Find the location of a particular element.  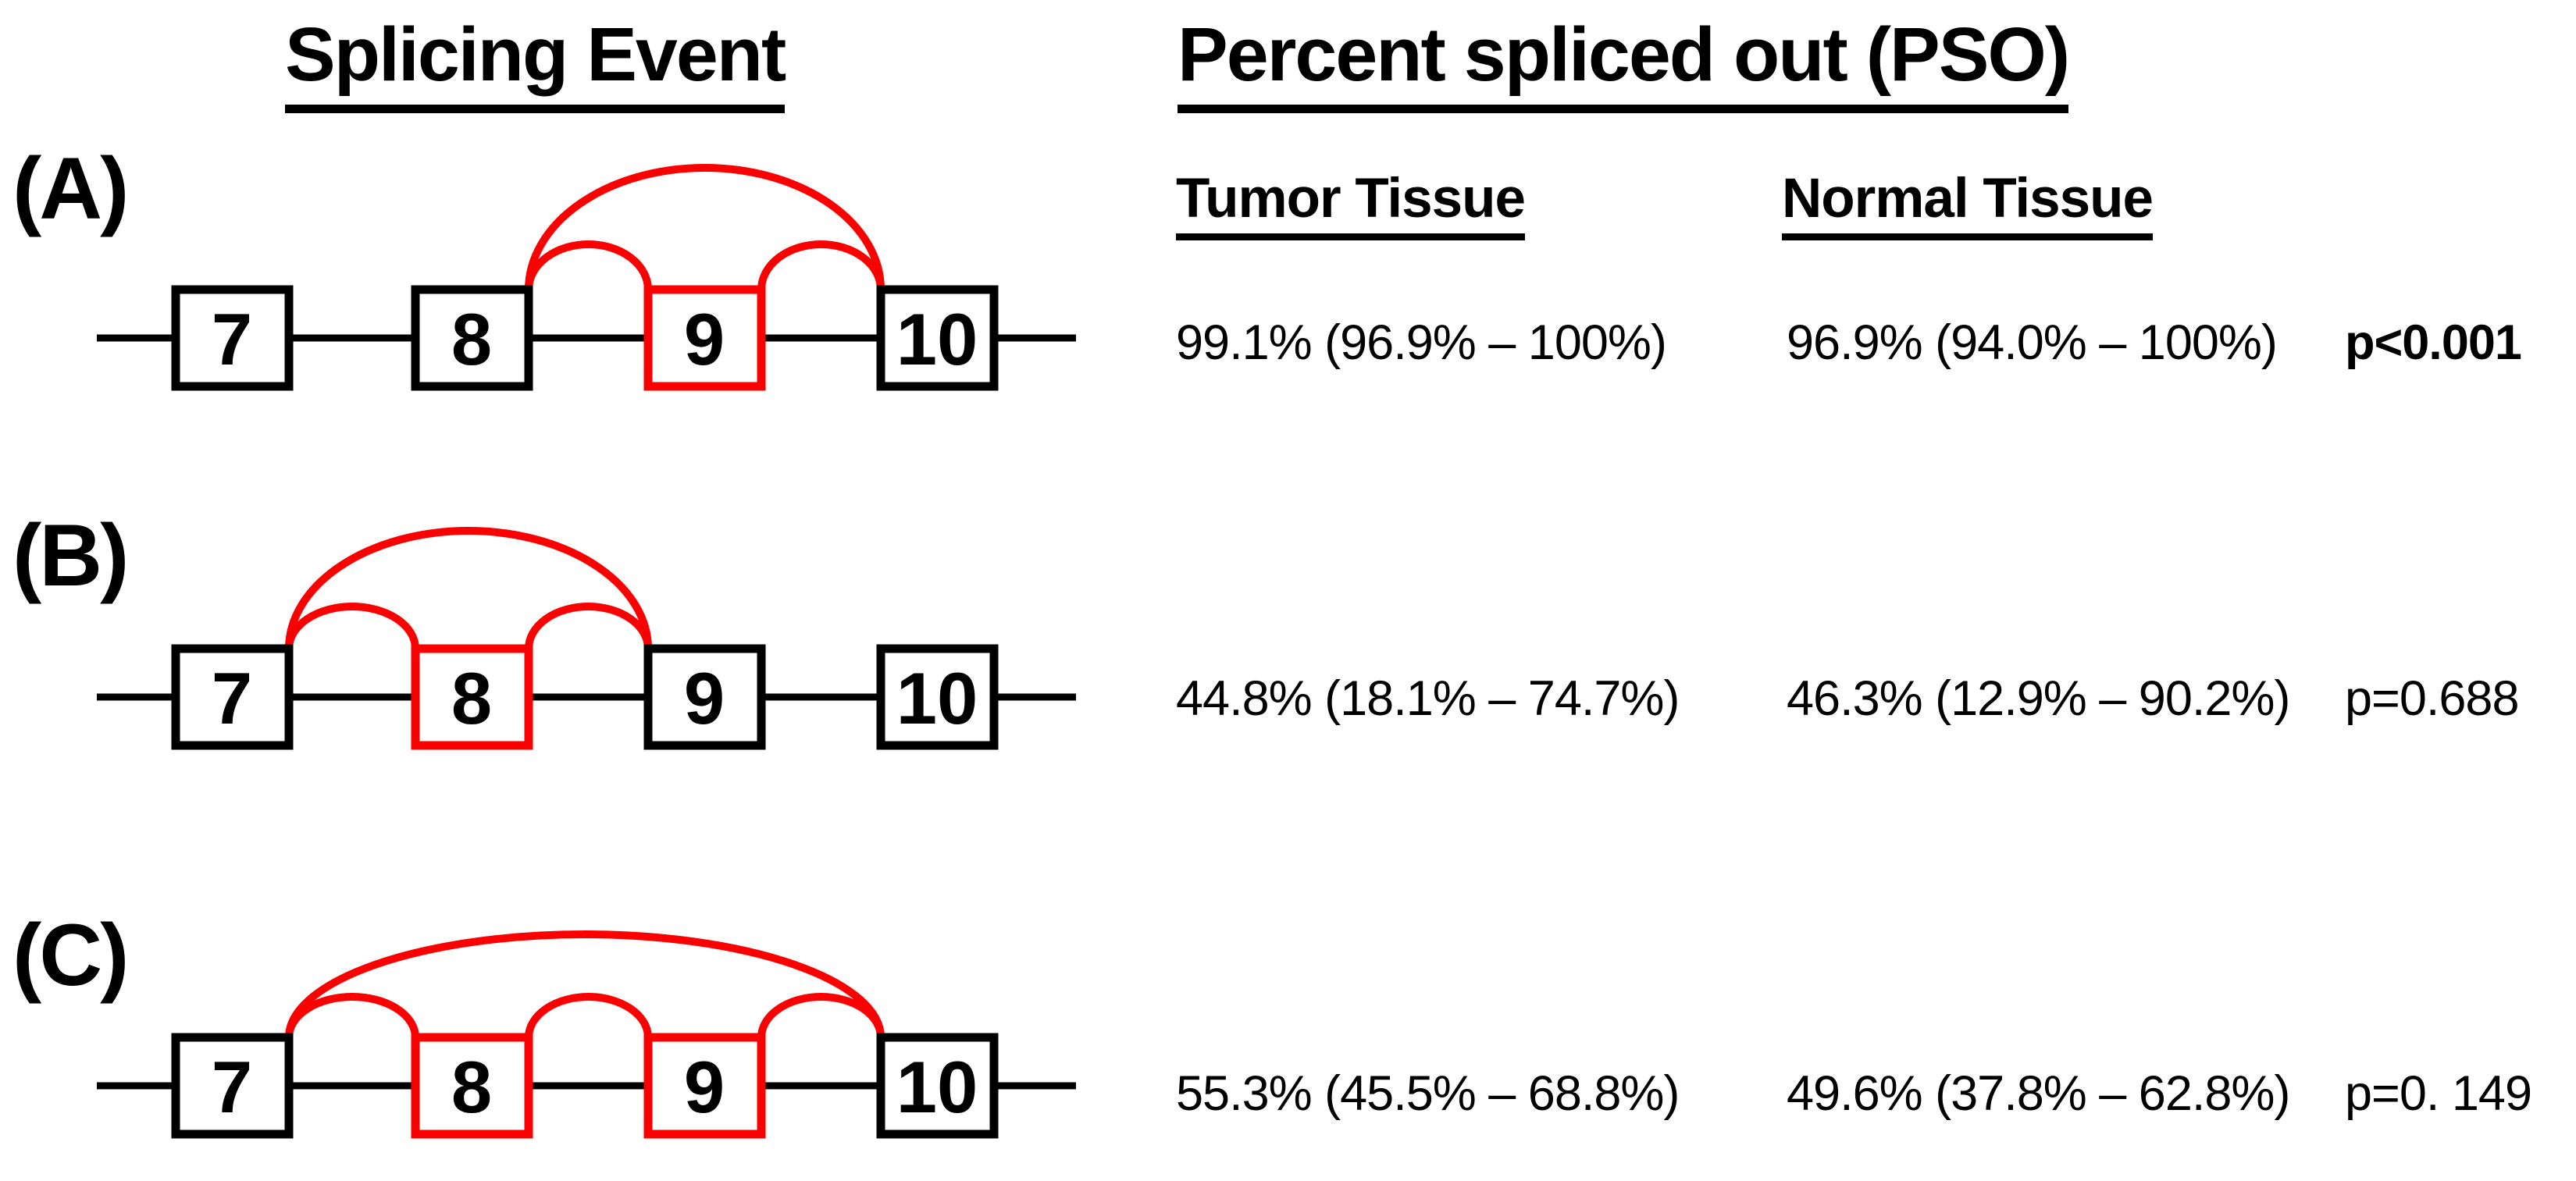

normal-tissue-header: Normal Tissue is located at coordinates (1968, 202).